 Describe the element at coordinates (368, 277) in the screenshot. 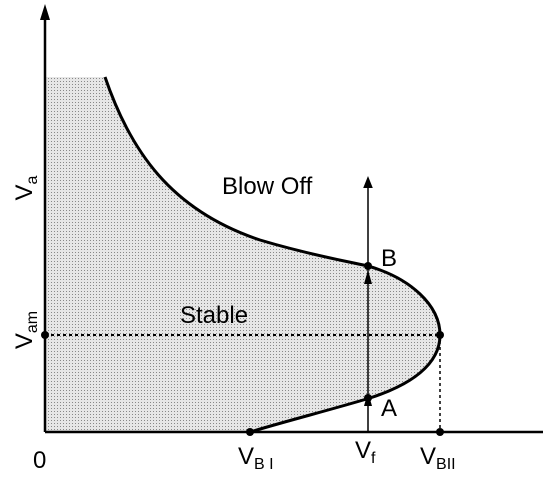

I see `arrowhead-b` at that location.